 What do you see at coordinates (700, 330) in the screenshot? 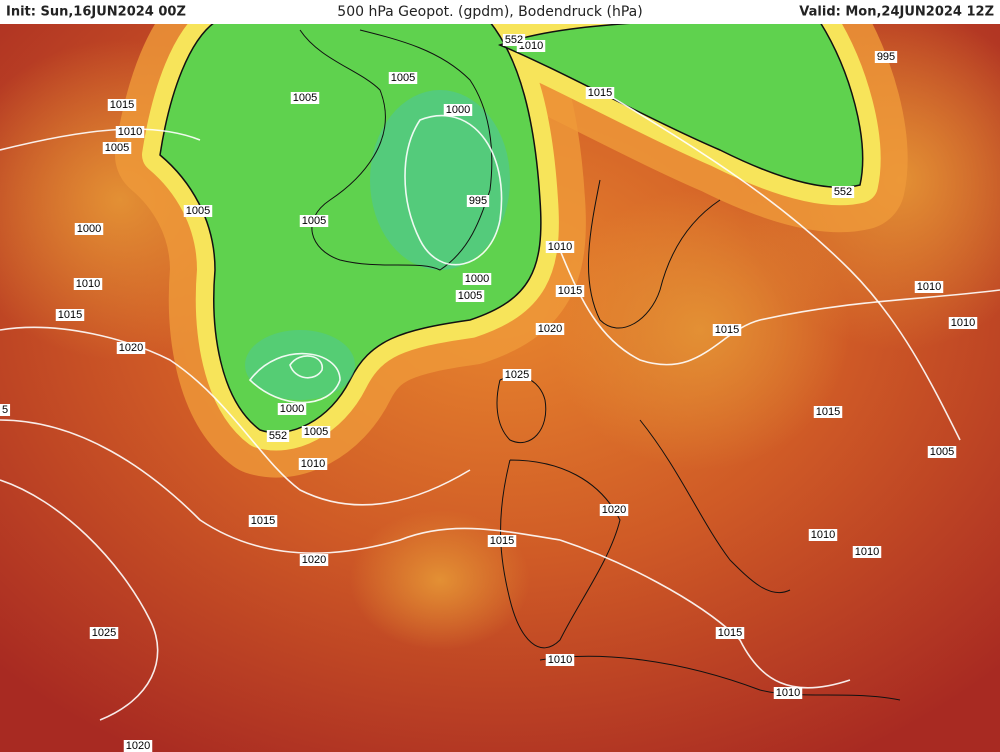
I see `warm-area` at bounding box center [700, 330].